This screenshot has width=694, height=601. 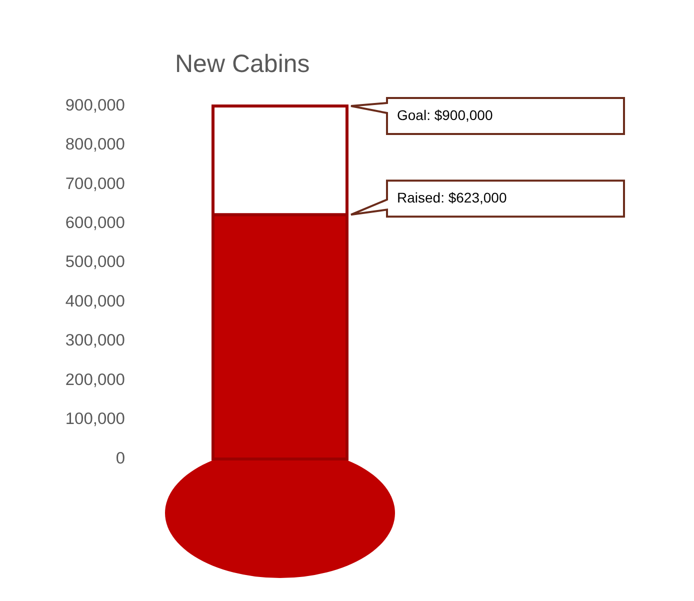 I want to click on text: Raised: $623,000, so click(x=452, y=198).